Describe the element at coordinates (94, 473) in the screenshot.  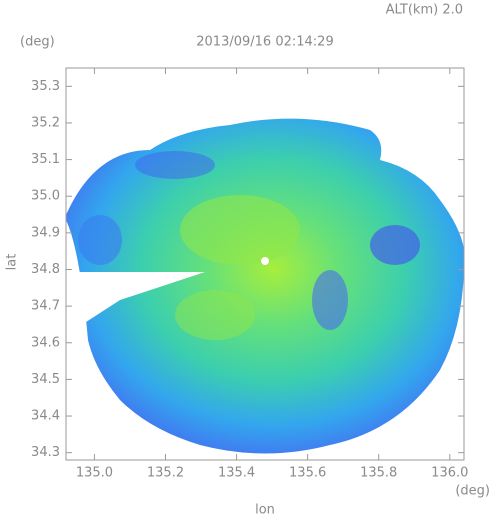
I see `x-tick-label: 135.0` at that location.